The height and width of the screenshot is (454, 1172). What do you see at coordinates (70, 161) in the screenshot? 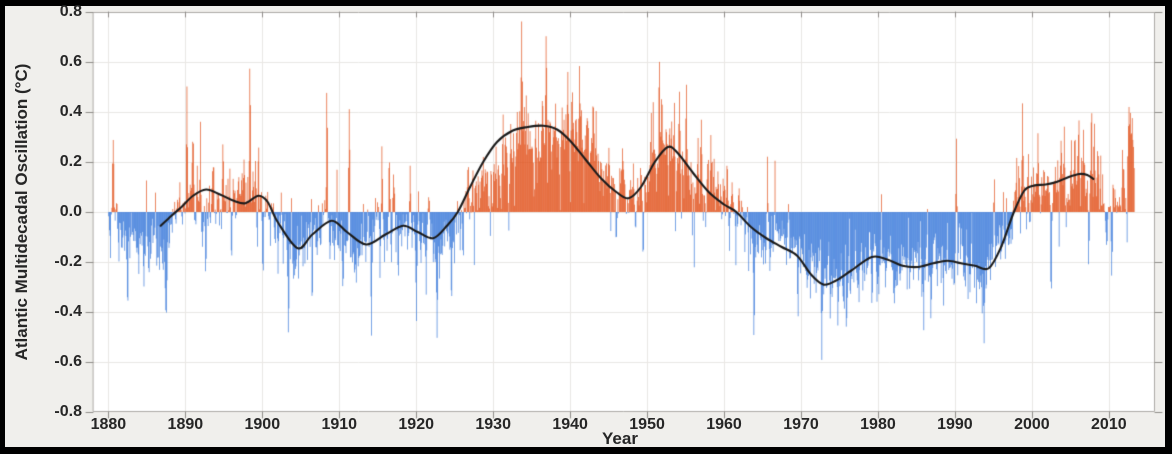
I see `y-tick-label: 0.2` at bounding box center [70, 161].